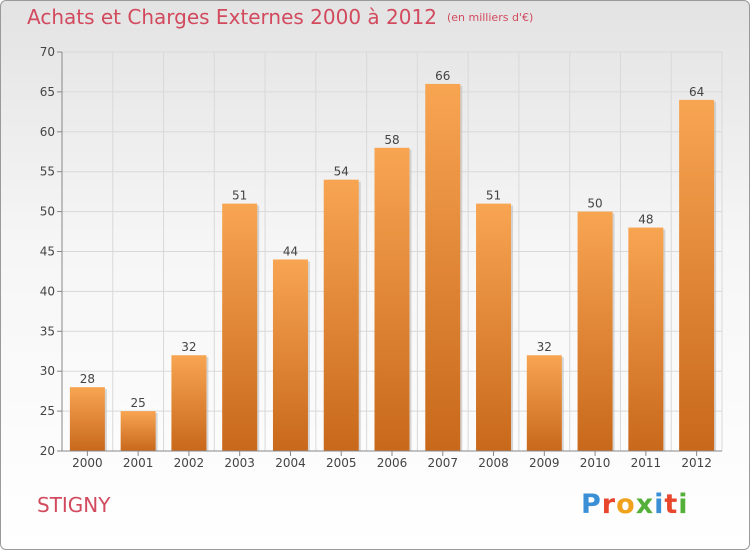 The image size is (750, 550). What do you see at coordinates (544, 463) in the screenshot?
I see `x-tick-label: 2009` at bounding box center [544, 463].